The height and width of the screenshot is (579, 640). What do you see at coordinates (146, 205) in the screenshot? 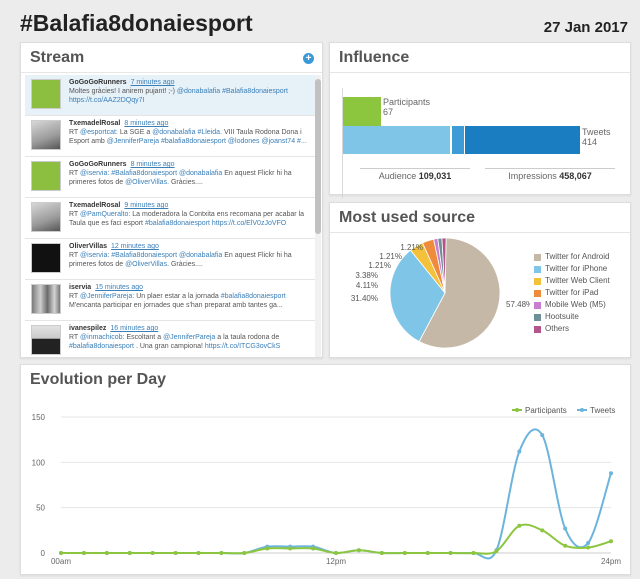
I see `tweet-time-link: 9 minutes ago` at bounding box center [146, 205].